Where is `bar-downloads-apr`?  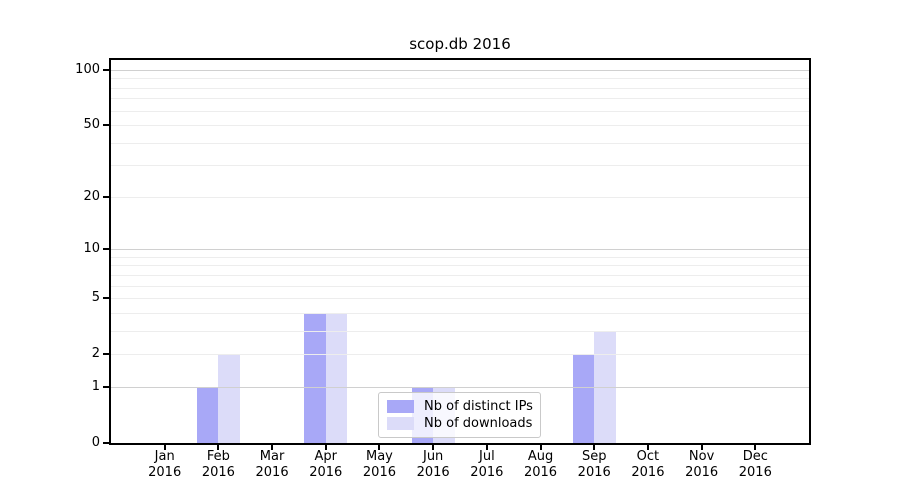
bar-downloads-apr is located at coordinates (336, 377).